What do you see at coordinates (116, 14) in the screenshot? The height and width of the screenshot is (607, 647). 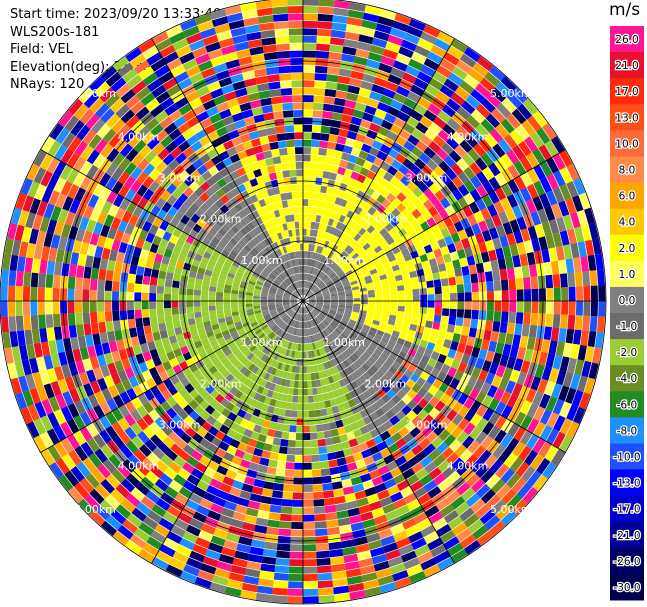 I see `start-time-label: Start time: 2023/09/20 13:33:40` at bounding box center [116, 14].